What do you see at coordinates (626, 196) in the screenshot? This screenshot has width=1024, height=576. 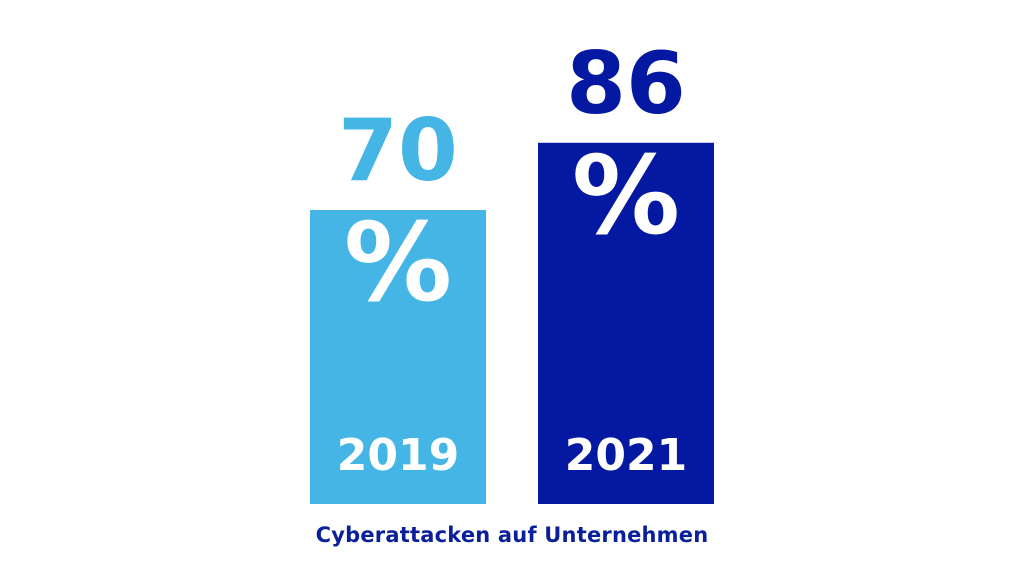 I see `percent-label-2021: %` at bounding box center [626, 196].